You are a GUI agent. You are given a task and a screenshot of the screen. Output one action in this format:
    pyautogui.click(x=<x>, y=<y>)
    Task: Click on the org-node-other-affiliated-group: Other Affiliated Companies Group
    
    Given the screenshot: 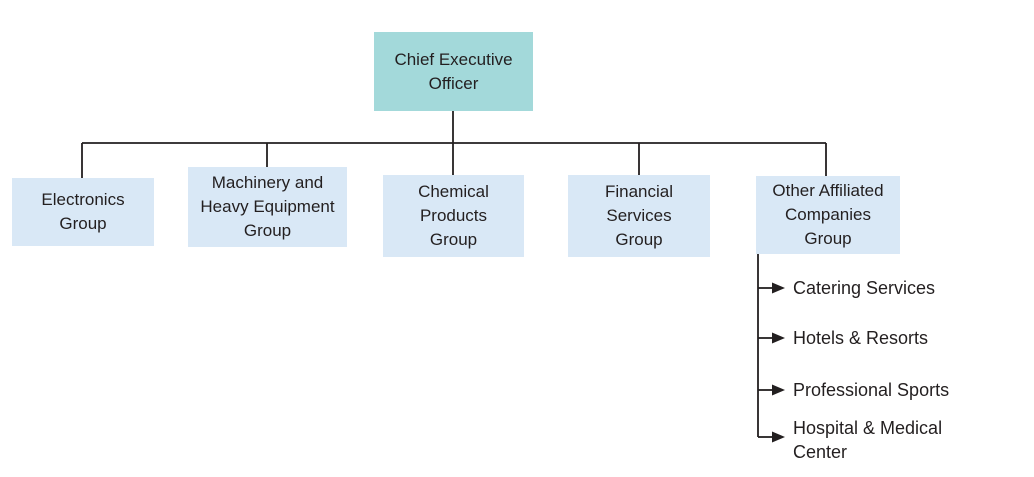 What is the action you would take?
    pyautogui.click(x=828, y=215)
    